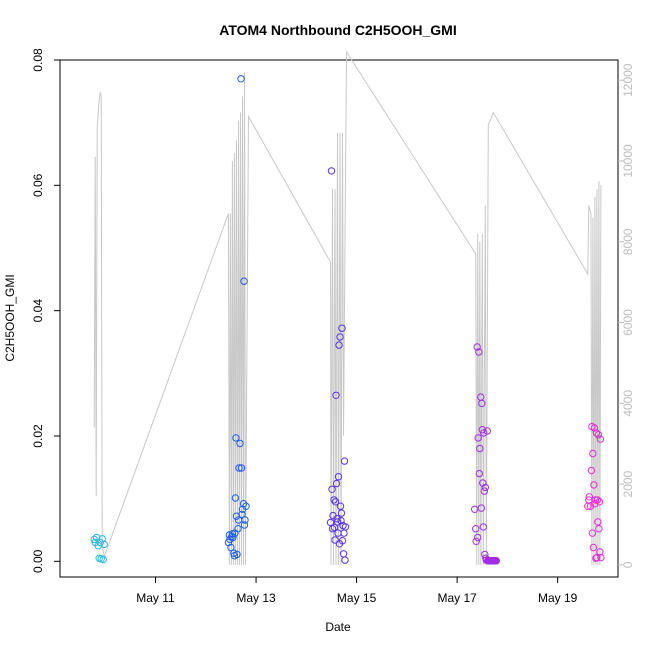 The image size is (650, 650). I want to click on chart-title: ATOM4 Northbound C2H5OOH_GMI, so click(337, 30).